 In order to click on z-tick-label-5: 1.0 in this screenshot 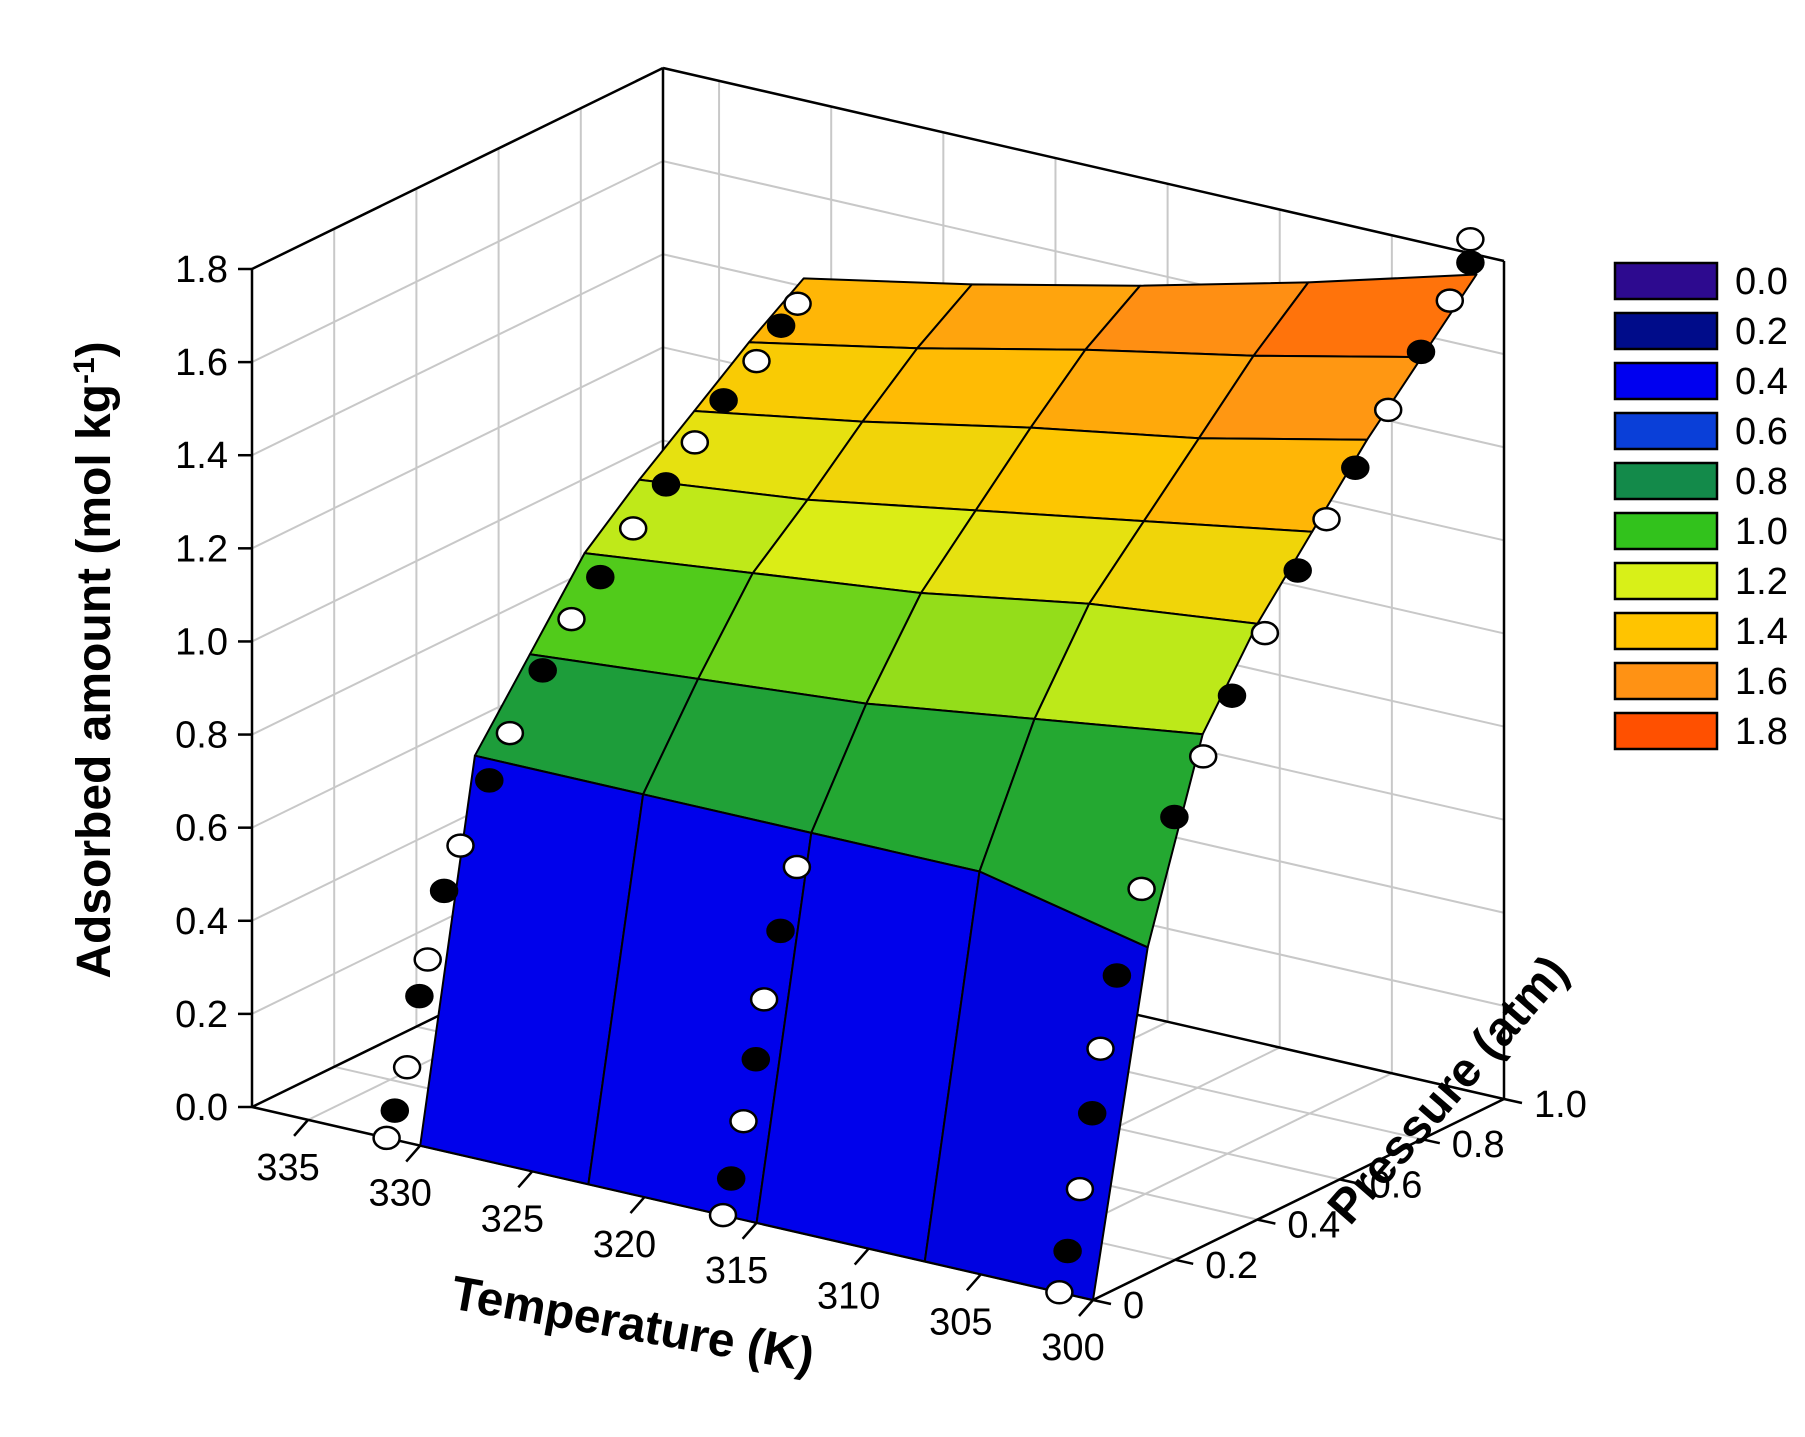, I will do `click(201, 642)`.